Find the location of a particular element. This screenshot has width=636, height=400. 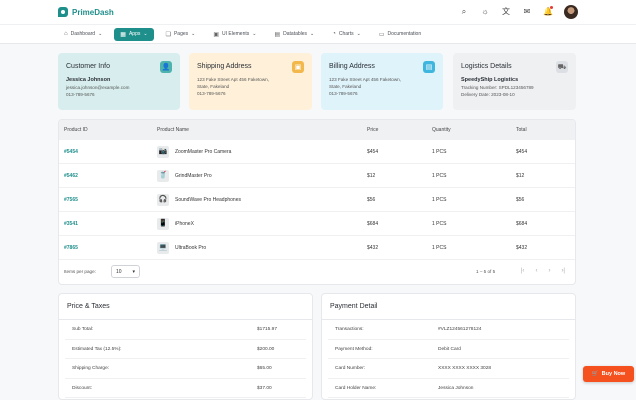

doc-icon: ▭ is located at coordinates (381, 34).